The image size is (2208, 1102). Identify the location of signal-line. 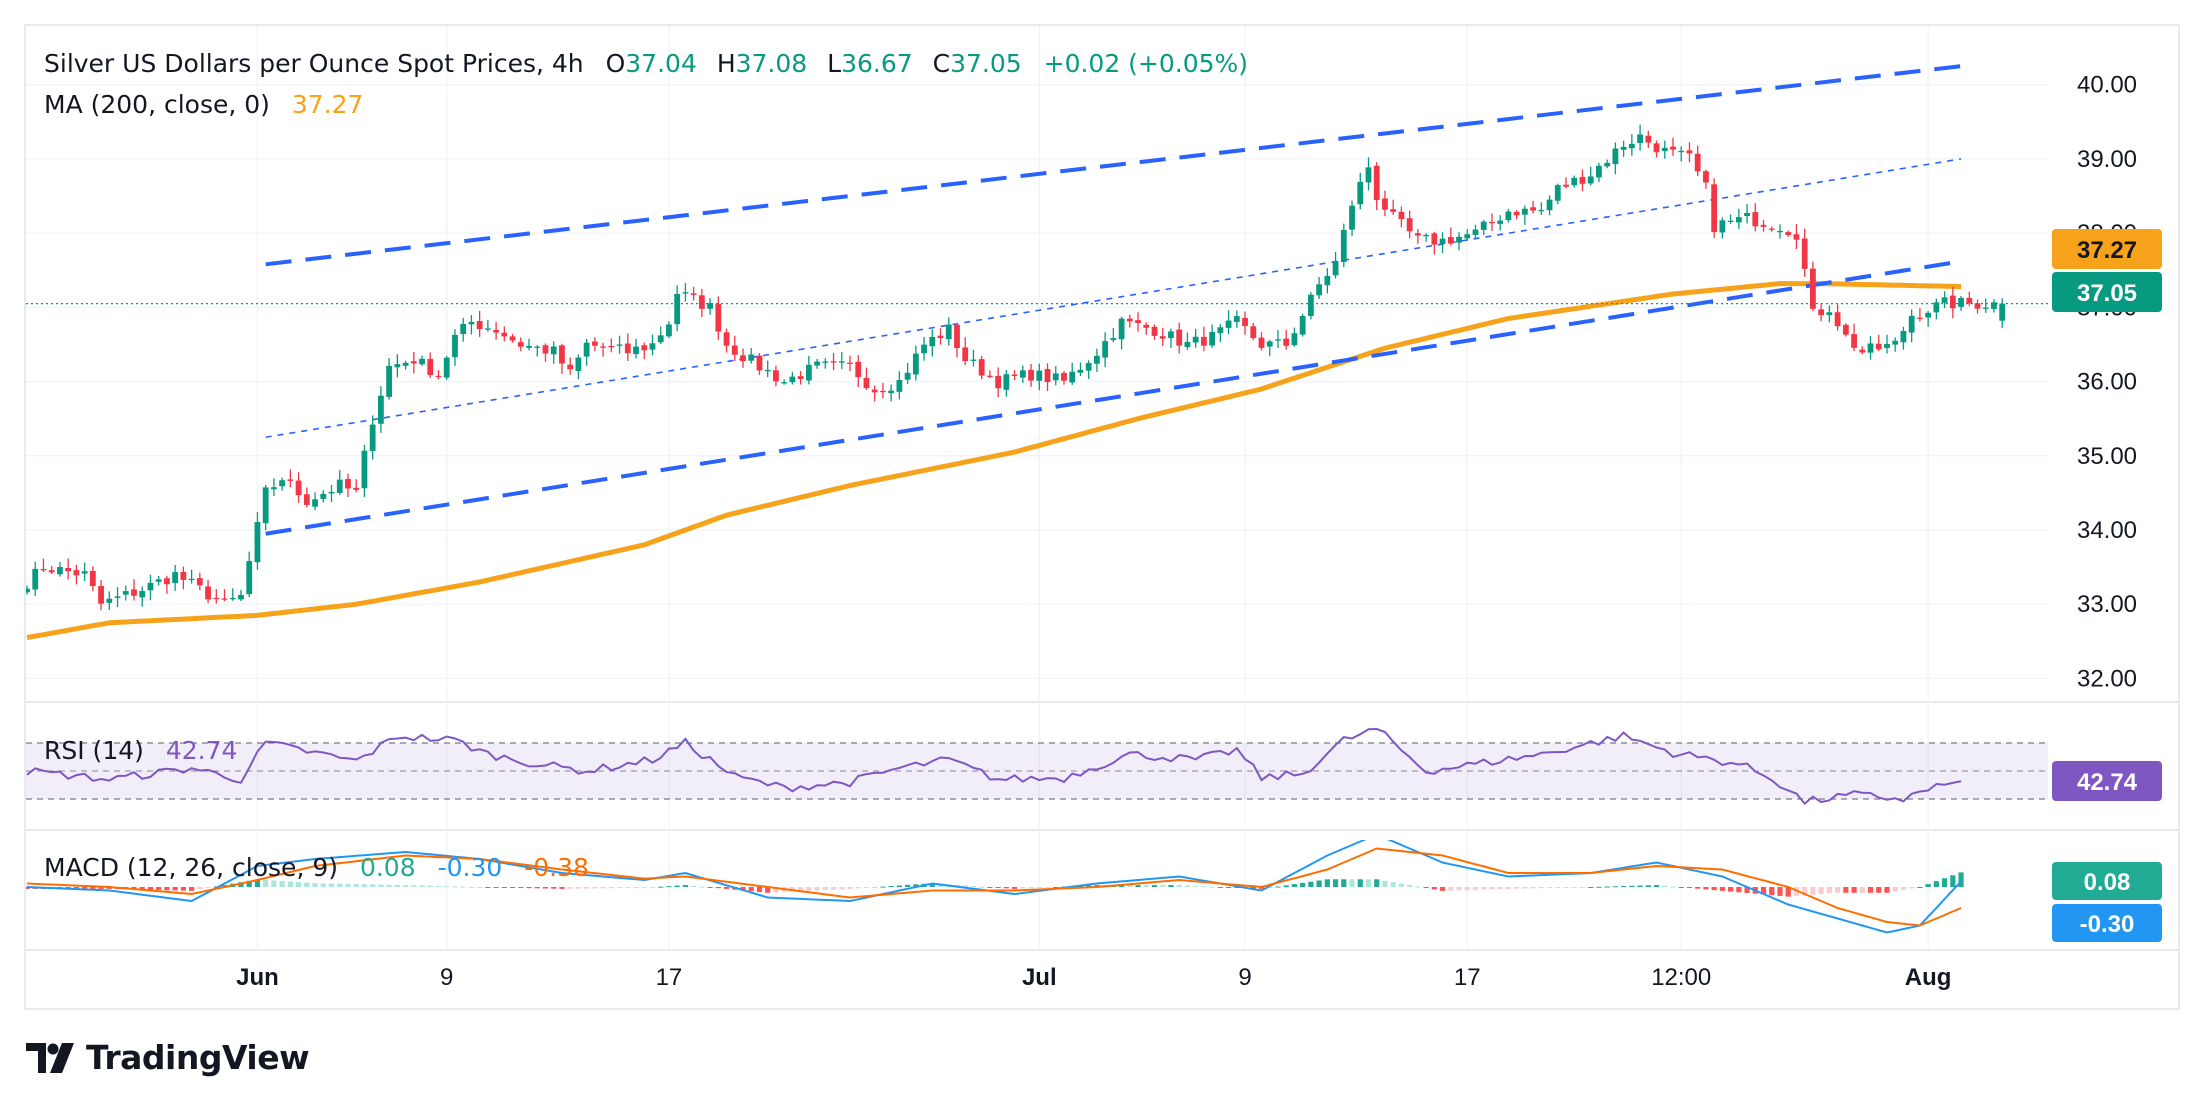
(994, 887).